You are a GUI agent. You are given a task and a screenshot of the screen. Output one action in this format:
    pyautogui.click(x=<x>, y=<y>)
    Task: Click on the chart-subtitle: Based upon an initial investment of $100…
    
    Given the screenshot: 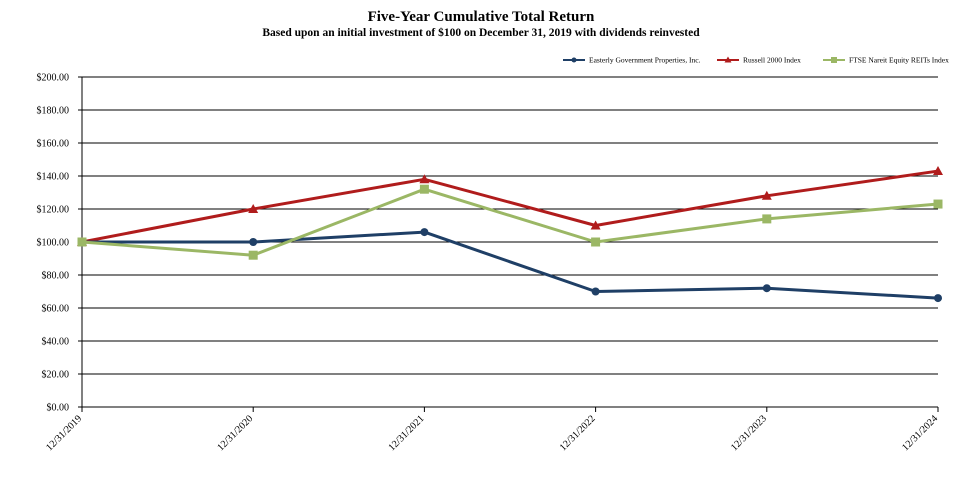 What is the action you would take?
    pyautogui.click(x=481, y=33)
    